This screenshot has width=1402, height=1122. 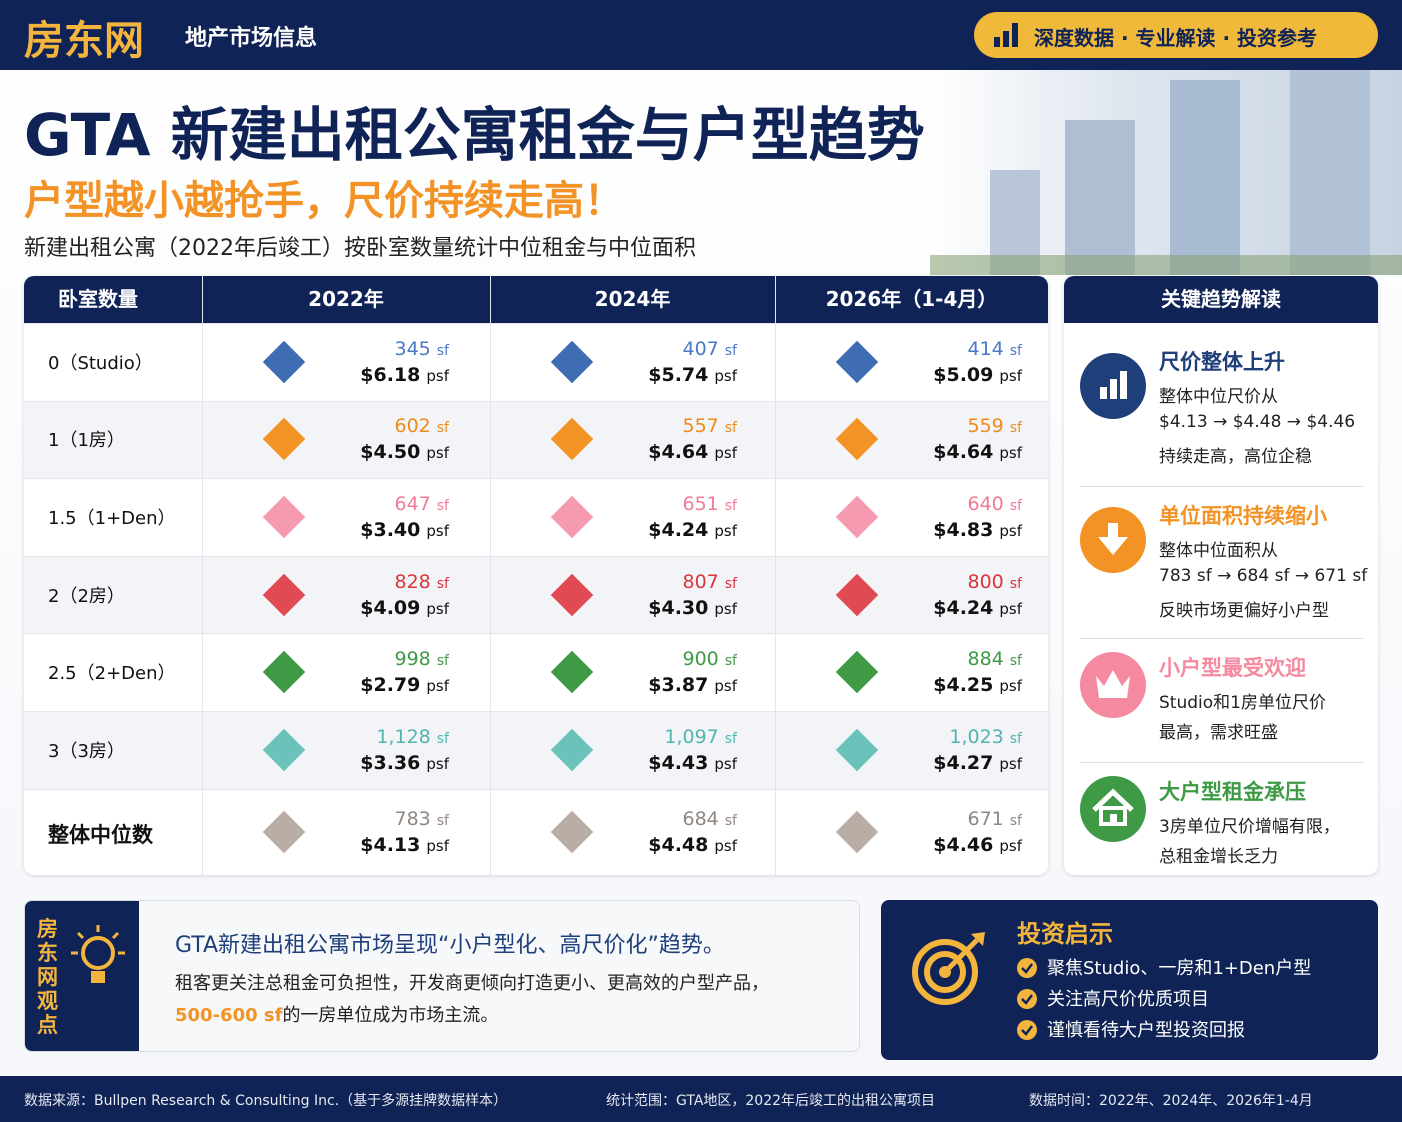 I want to click on column-header: 2026年（1-4月）, so click(x=911, y=299).